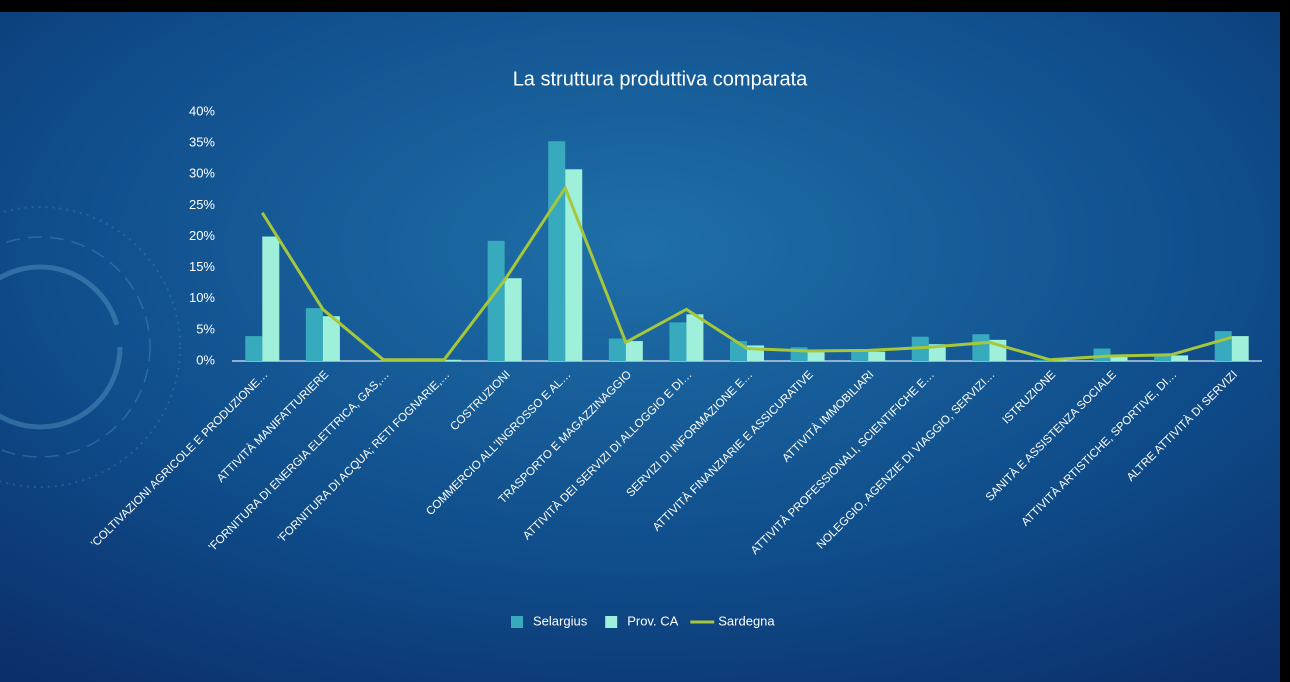 Image resolution: width=1290 pixels, height=682 pixels. I want to click on y-tick-label: 0%, so click(205, 359).